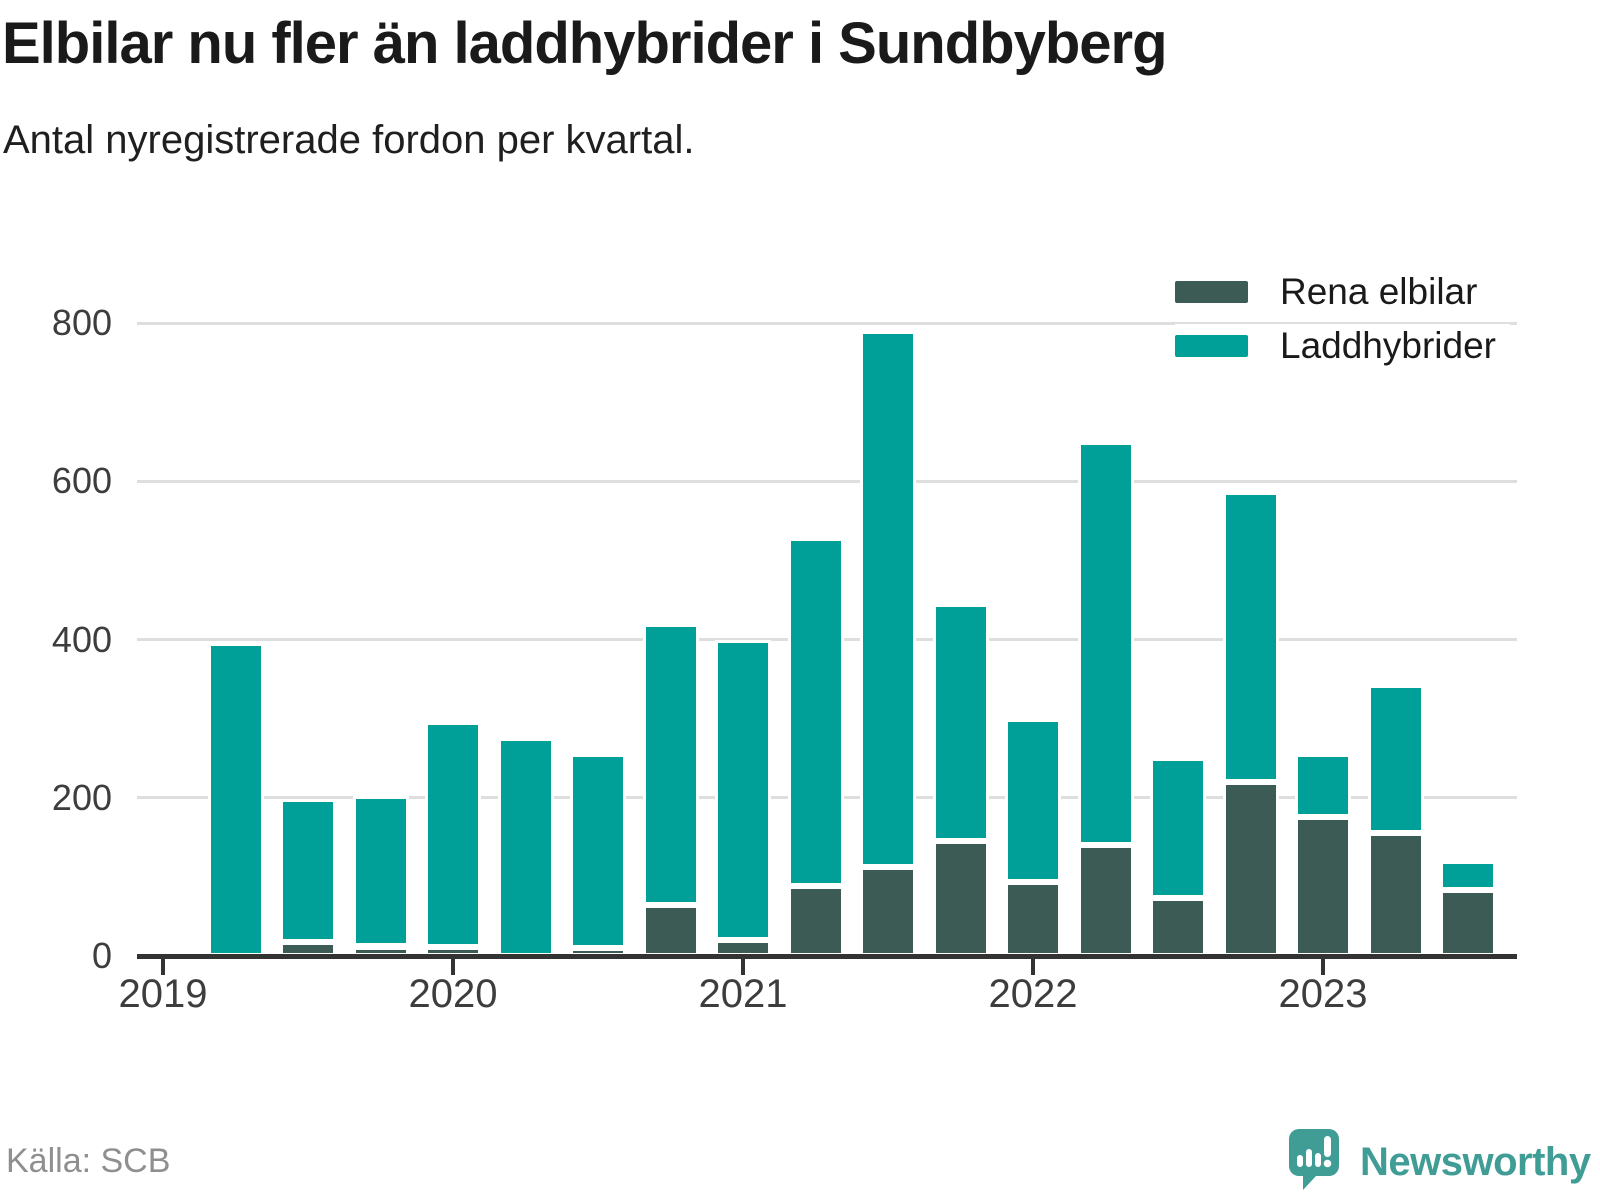 The width and height of the screenshot is (1600, 1200). I want to click on bar-2021-q3-rena-elbilar, so click(888, 911).